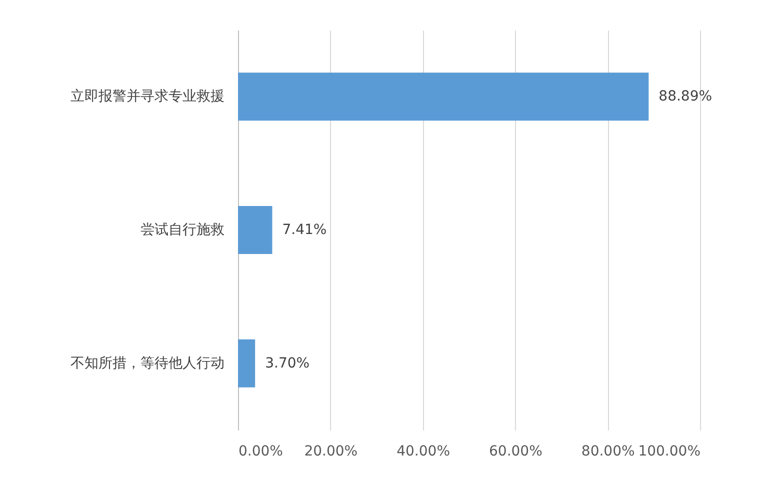 The height and width of the screenshot is (502, 757). Describe the element at coordinates (147, 363) in the screenshot. I see `y-tick-label: 不知所措，等待他人行动` at that location.